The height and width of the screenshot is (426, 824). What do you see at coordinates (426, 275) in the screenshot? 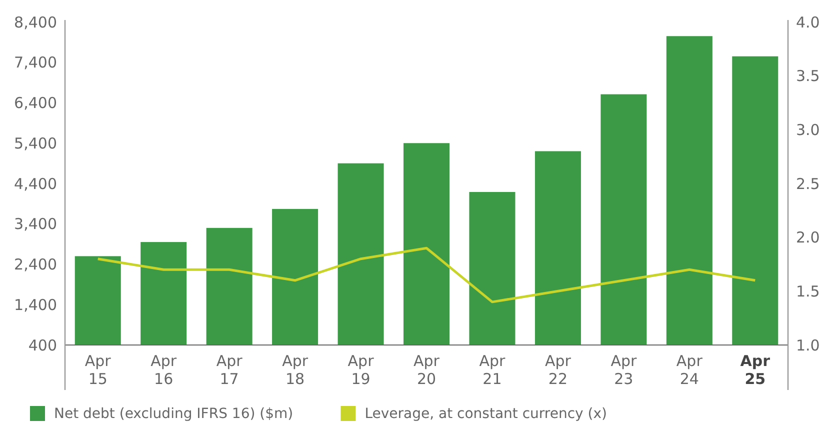
I see `line-series` at bounding box center [426, 275].